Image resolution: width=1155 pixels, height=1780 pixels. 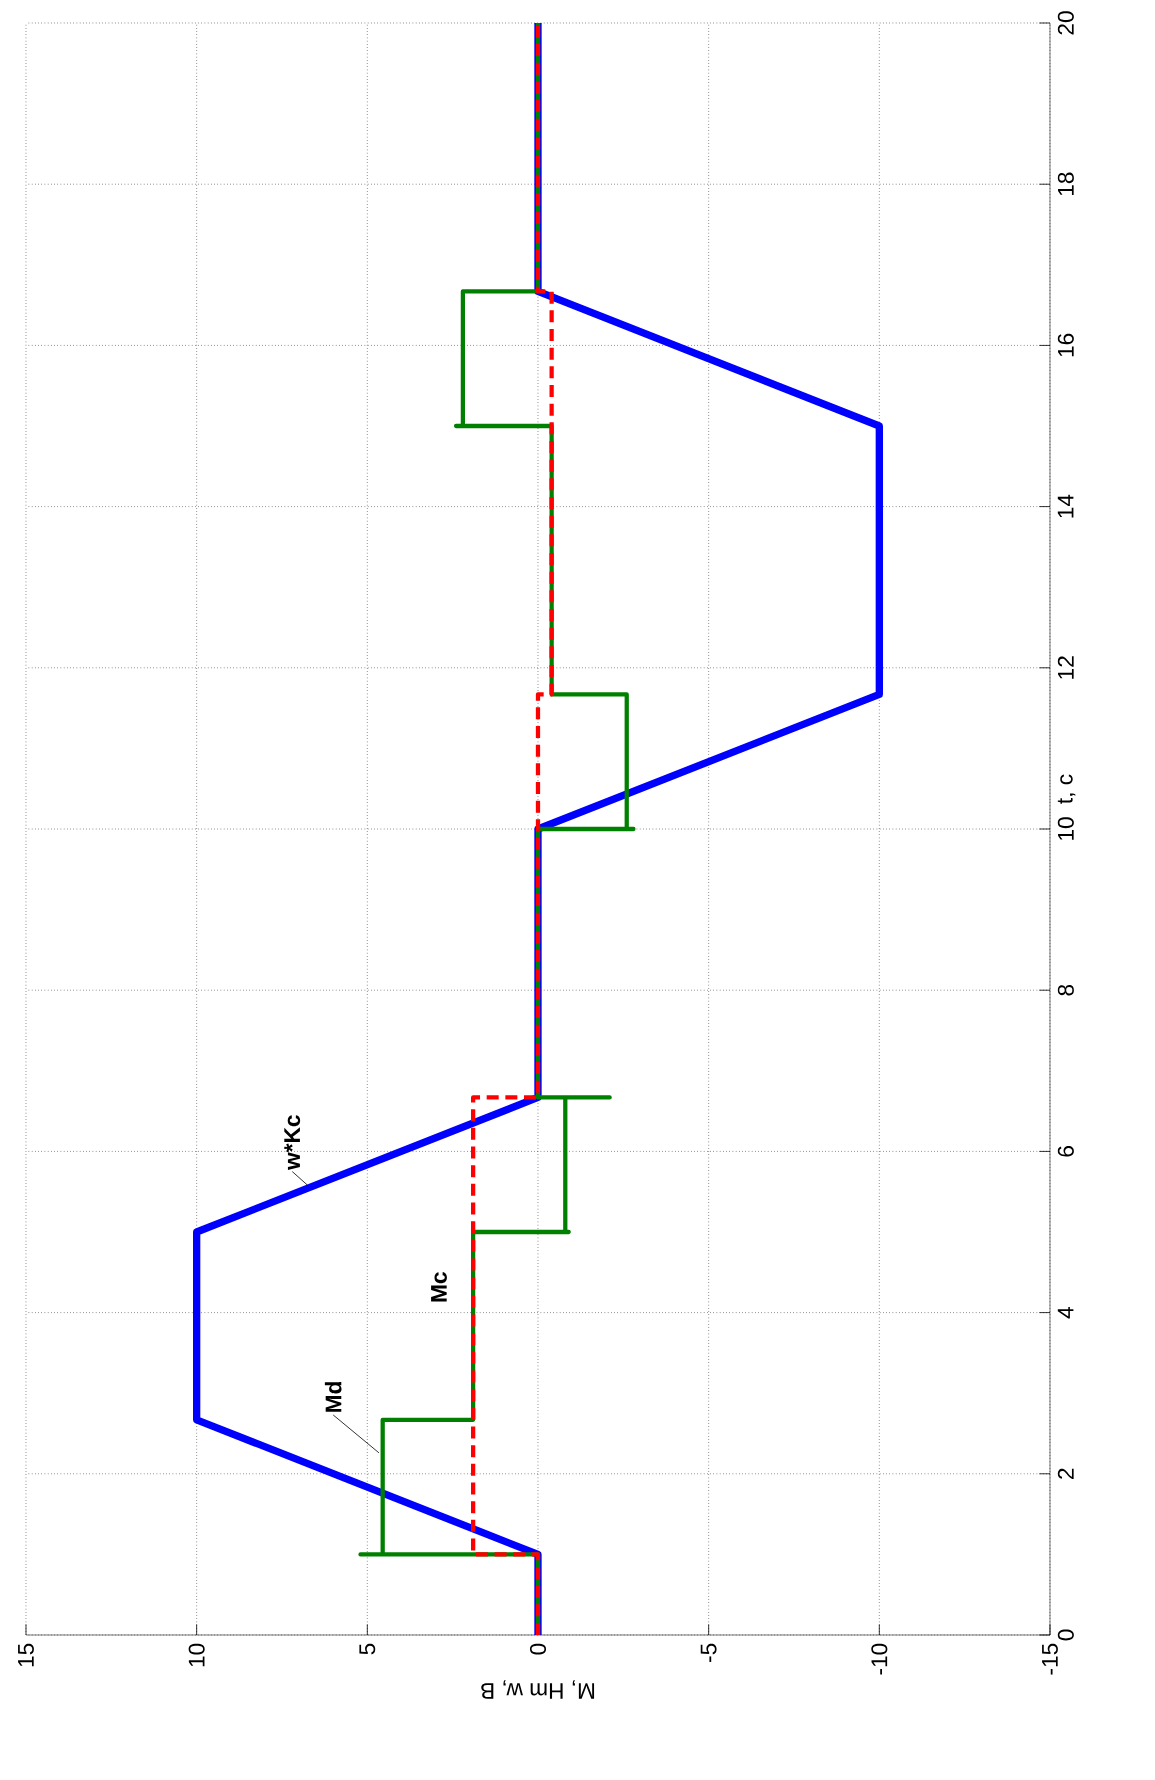 What do you see at coordinates (708, 1652) in the screenshot?
I see `x-tick-label: -5` at bounding box center [708, 1652].